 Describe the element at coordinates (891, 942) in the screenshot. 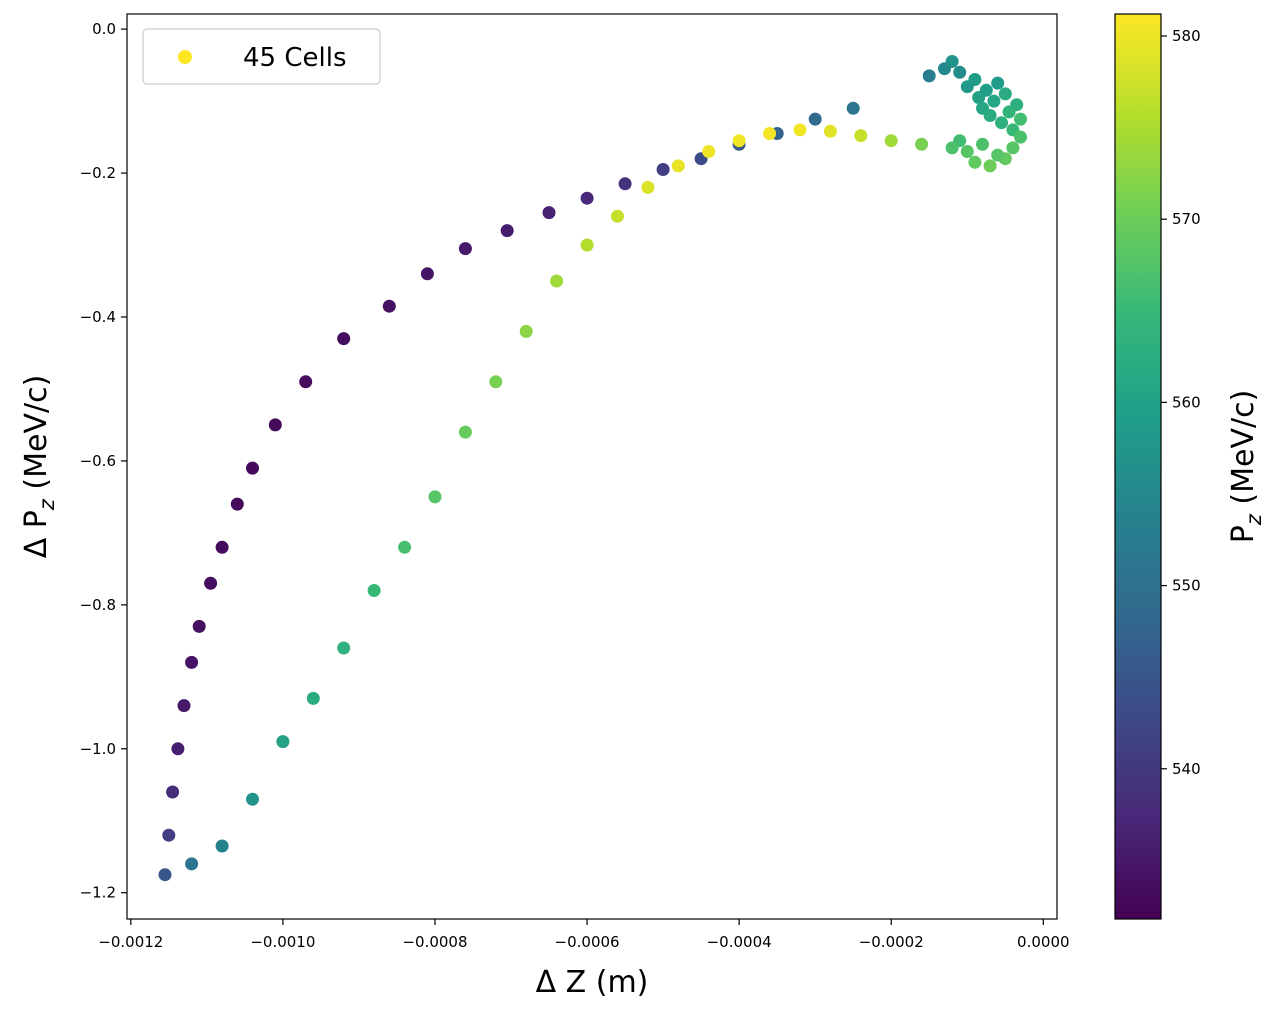

I see `x-tick-label: −0.0002` at that location.